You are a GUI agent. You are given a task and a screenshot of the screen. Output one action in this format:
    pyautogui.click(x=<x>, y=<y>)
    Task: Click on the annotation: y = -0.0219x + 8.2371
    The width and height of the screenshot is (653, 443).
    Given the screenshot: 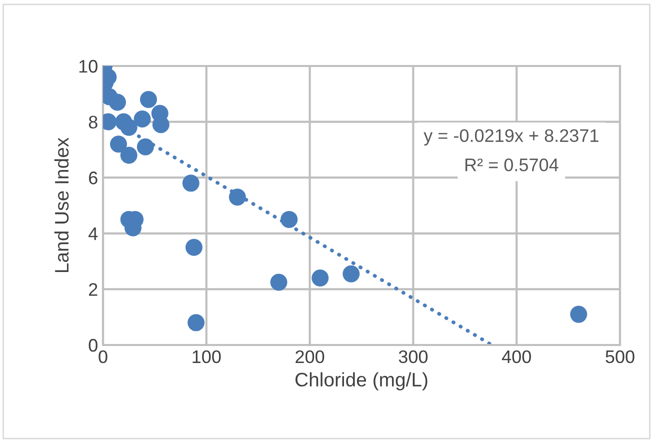 What is the action you would take?
    pyautogui.click(x=511, y=137)
    